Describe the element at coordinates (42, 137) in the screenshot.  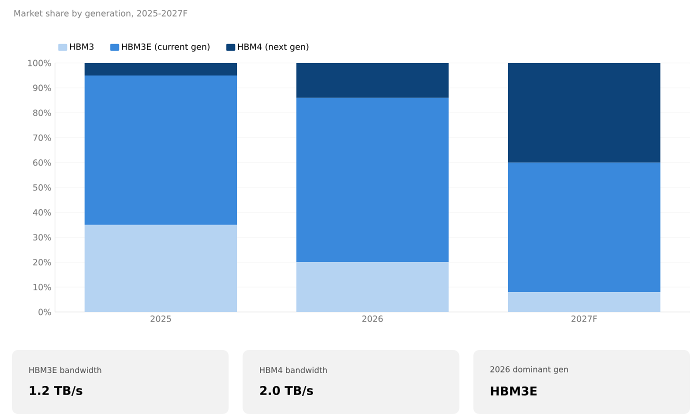
I see `y-tick-label: 70%` at that location.